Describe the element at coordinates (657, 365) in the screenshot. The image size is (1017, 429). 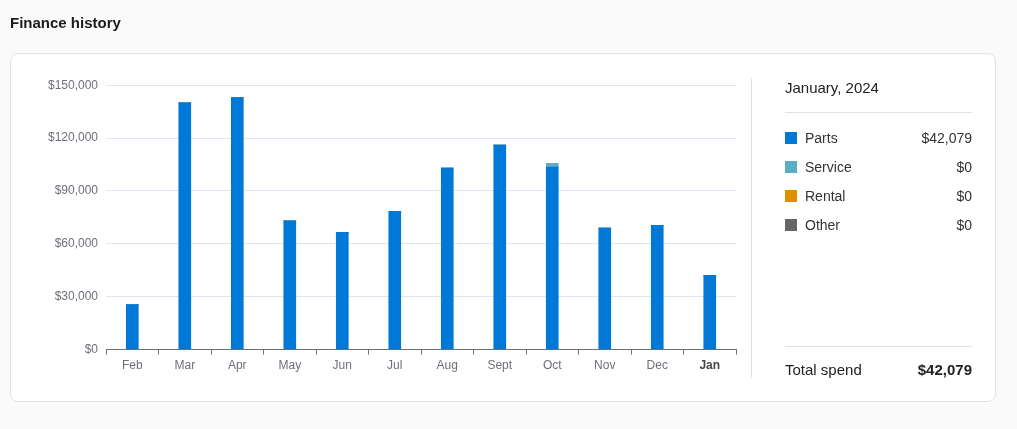
I see `x-tick-label: Dec` at that location.